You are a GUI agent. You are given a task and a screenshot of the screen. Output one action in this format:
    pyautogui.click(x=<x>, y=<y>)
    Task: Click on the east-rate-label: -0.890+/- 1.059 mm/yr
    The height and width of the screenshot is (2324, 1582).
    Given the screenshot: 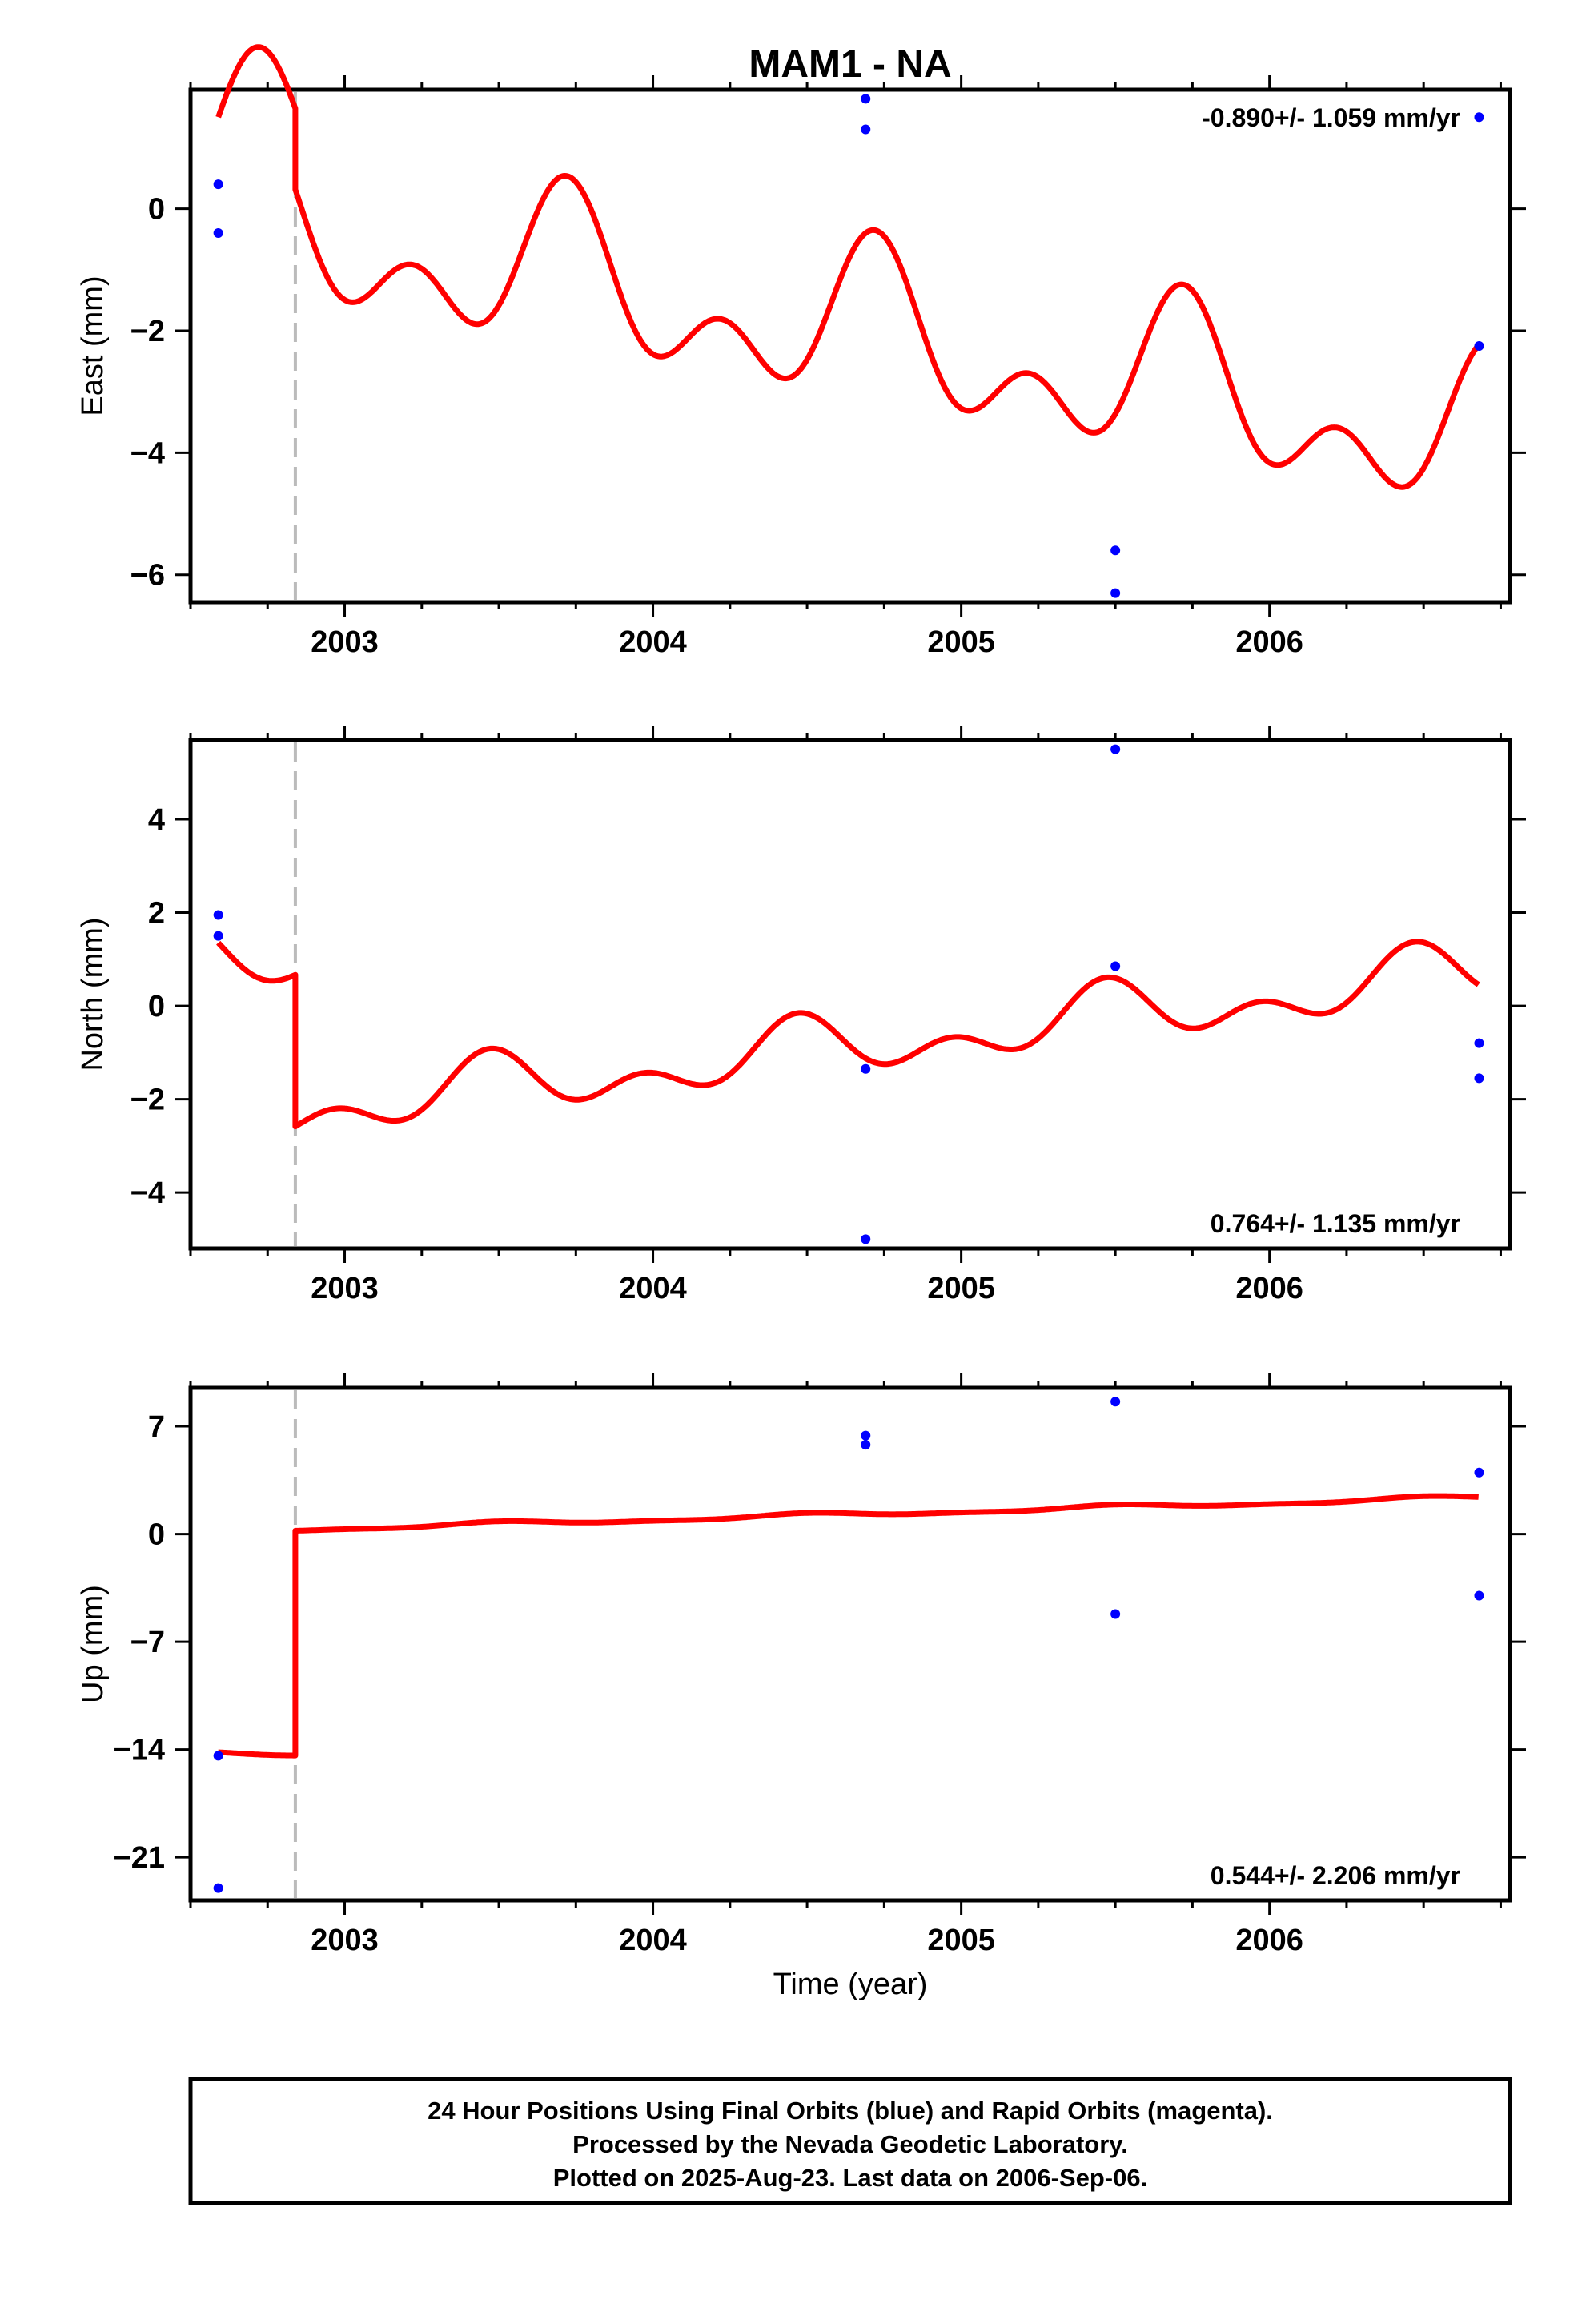 What is the action you would take?
    pyautogui.click(x=1331, y=118)
    